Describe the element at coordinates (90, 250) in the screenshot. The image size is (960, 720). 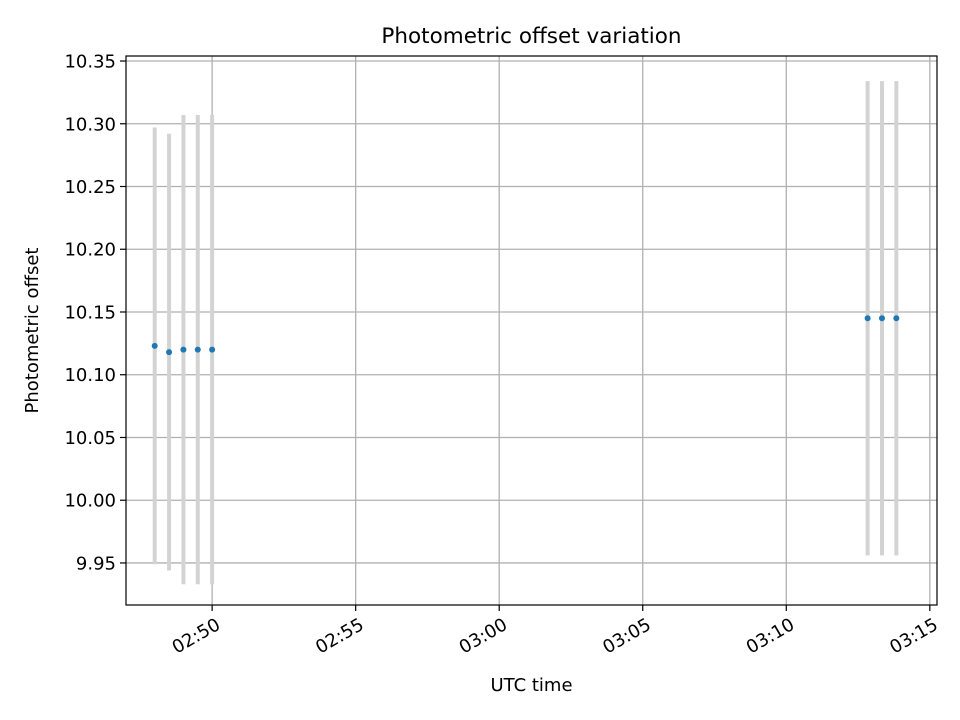
I see `y-tick-label: 10.20` at that location.